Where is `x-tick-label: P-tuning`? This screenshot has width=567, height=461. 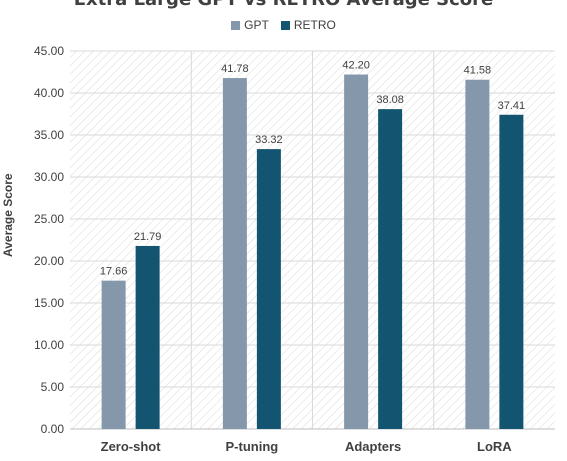 x-tick-label: P-tuning is located at coordinates (252, 446).